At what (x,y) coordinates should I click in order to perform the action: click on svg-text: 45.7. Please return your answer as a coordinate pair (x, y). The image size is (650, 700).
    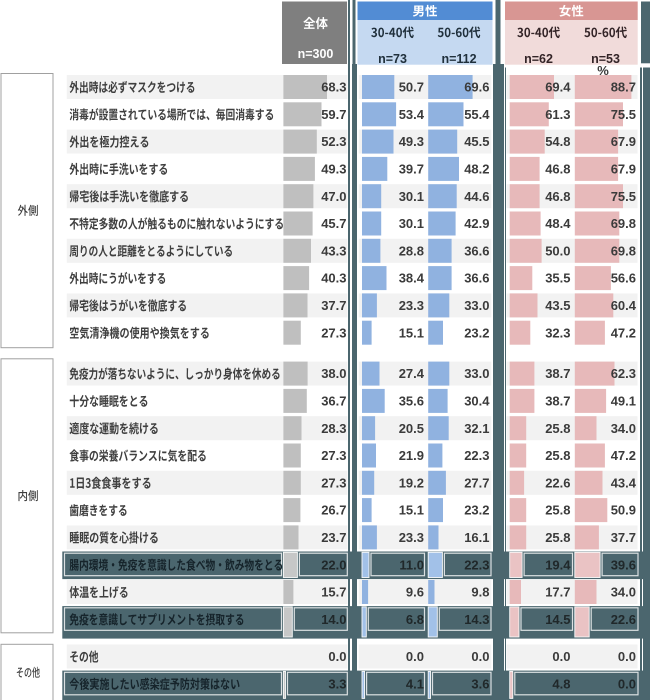
    Looking at the image, I should click on (333, 223).